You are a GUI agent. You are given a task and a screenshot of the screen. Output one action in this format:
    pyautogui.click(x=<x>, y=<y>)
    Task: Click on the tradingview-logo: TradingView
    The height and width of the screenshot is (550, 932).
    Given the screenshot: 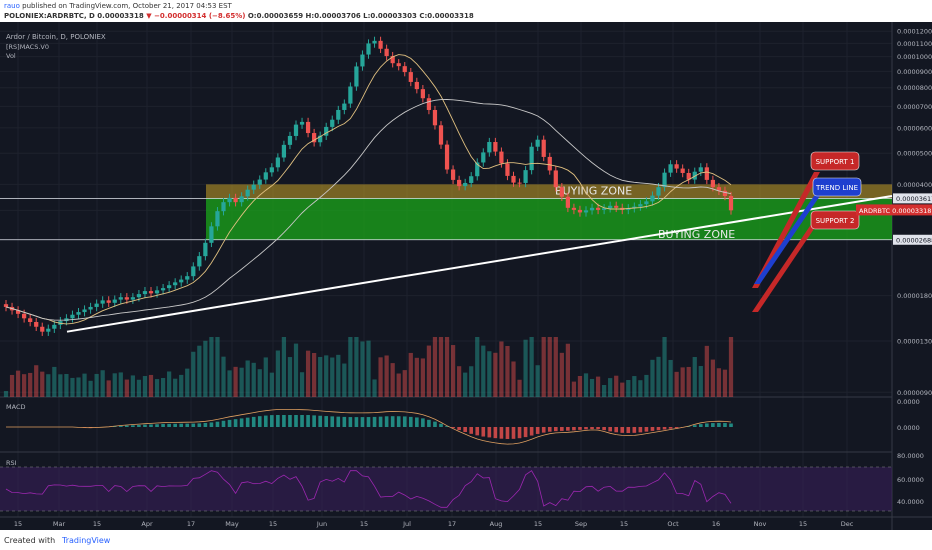 What is the action you would take?
    pyautogui.click(x=86, y=540)
    